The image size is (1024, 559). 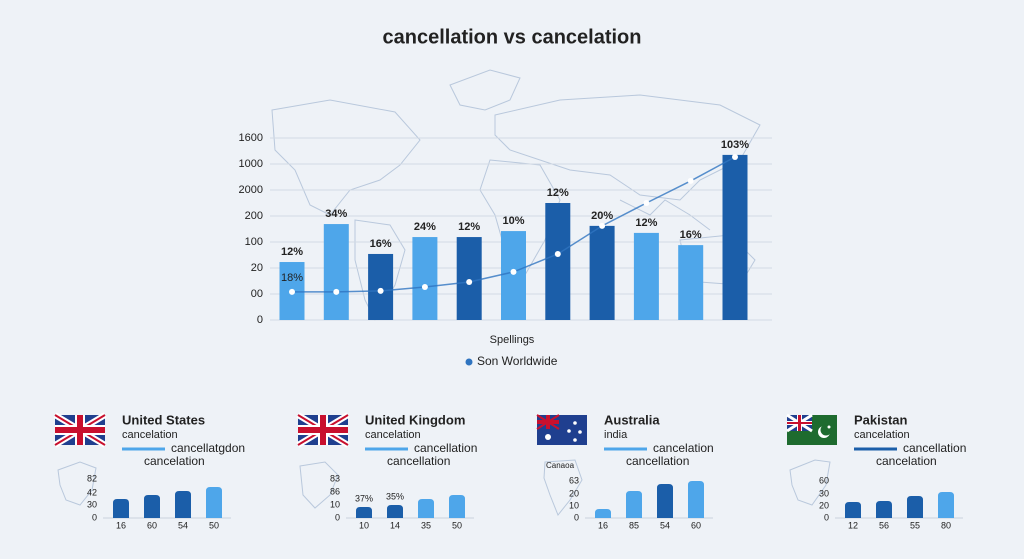 I want to click on y-tick-label: 86, so click(x=335, y=491).